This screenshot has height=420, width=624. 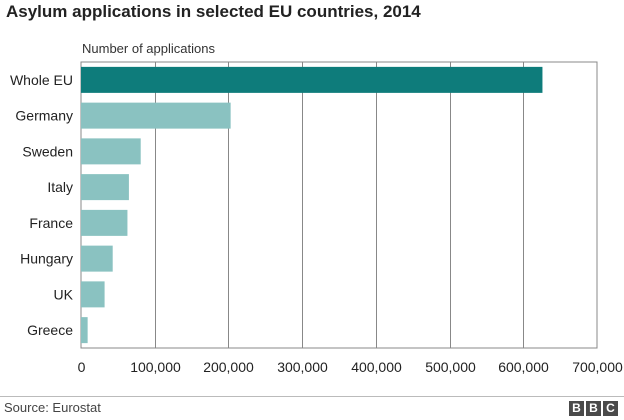 I want to click on x-tick-label: 500,000, so click(x=450, y=367).